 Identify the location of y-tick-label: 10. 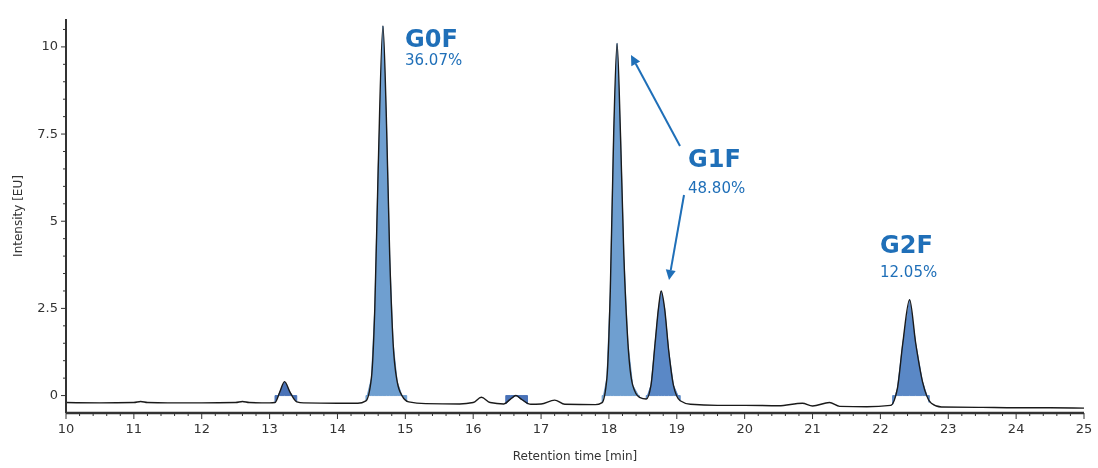
(49, 46).